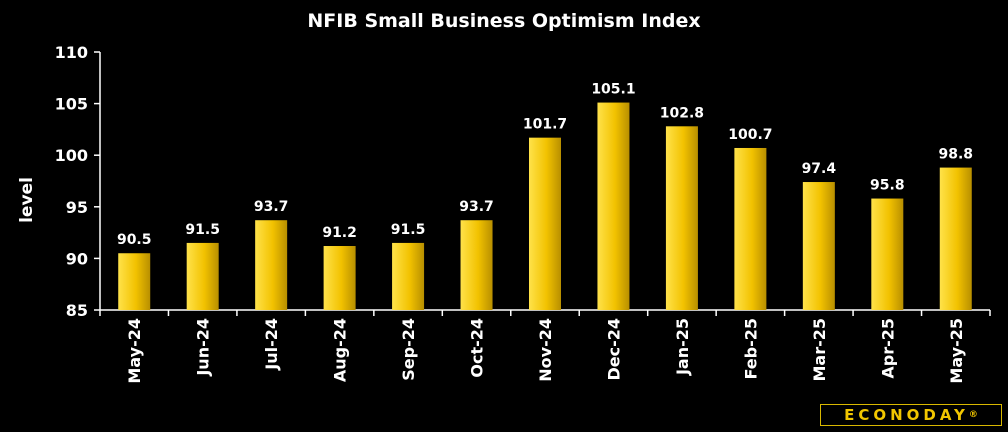 Image resolution: width=1008 pixels, height=432 pixels. Describe the element at coordinates (271, 344) in the screenshot. I see `x-tick-label: Jul-24` at that location.